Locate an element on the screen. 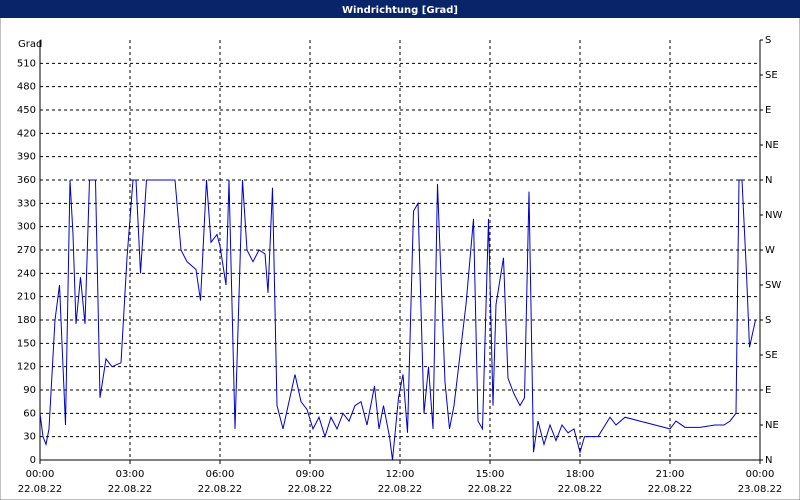  x-tick-label: 12:00 is located at coordinates (400, 474).